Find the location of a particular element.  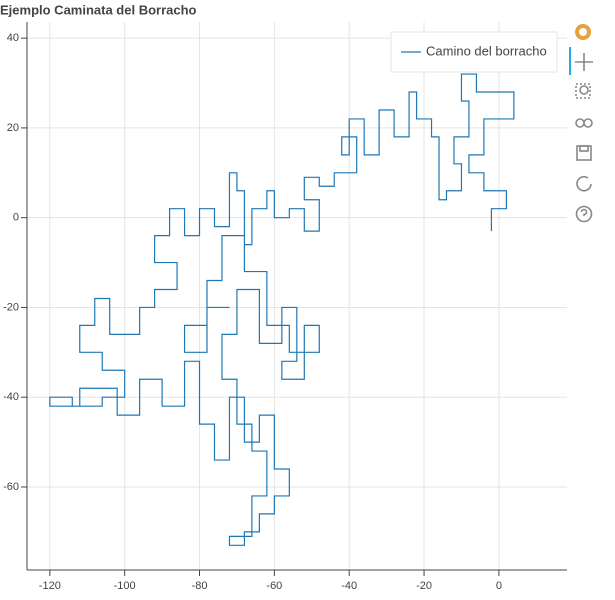

y-tick-label: 20 is located at coordinates (13, 128).